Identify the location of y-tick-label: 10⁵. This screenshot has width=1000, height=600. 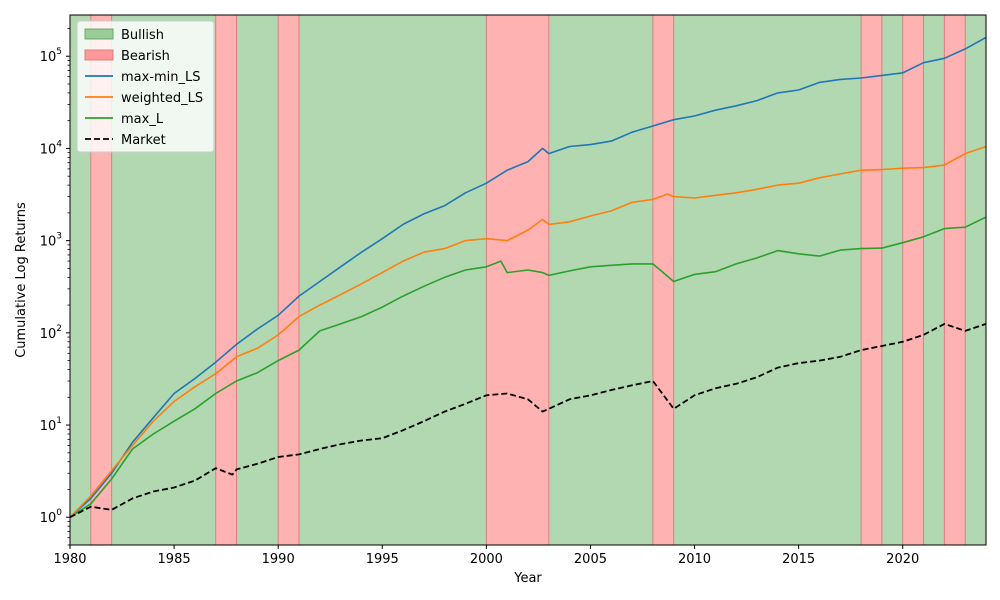
(51, 56).